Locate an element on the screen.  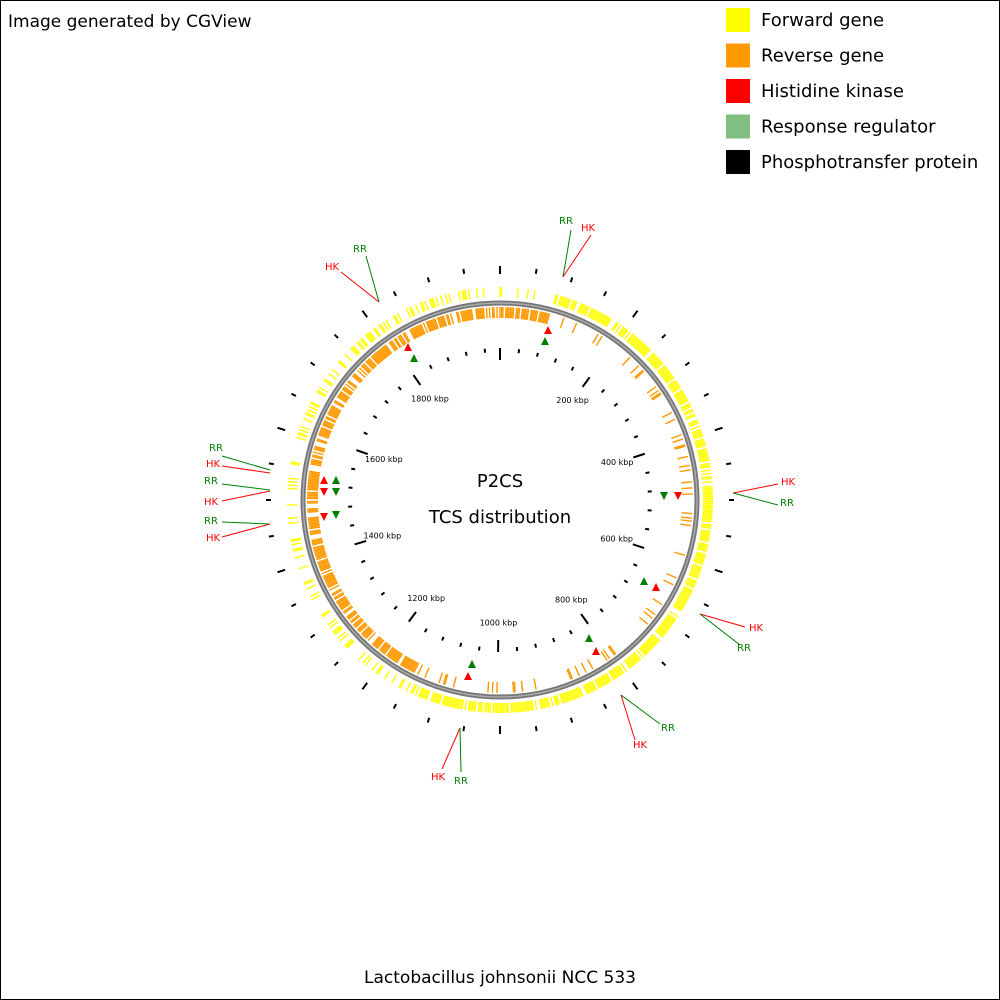
tcs-marker is located at coordinates (596, 651).